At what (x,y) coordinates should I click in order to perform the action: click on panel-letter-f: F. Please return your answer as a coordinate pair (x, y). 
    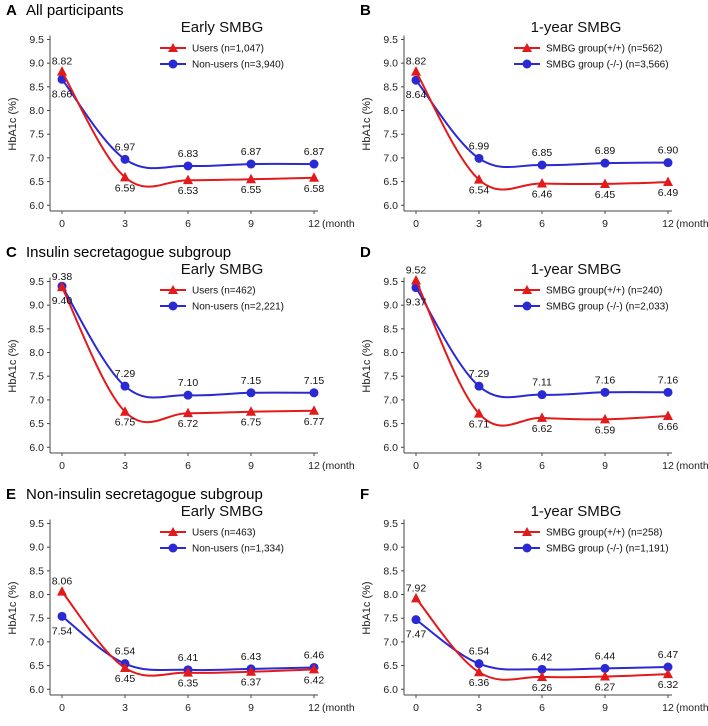
    Looking at the image, I should click on (365, 494).